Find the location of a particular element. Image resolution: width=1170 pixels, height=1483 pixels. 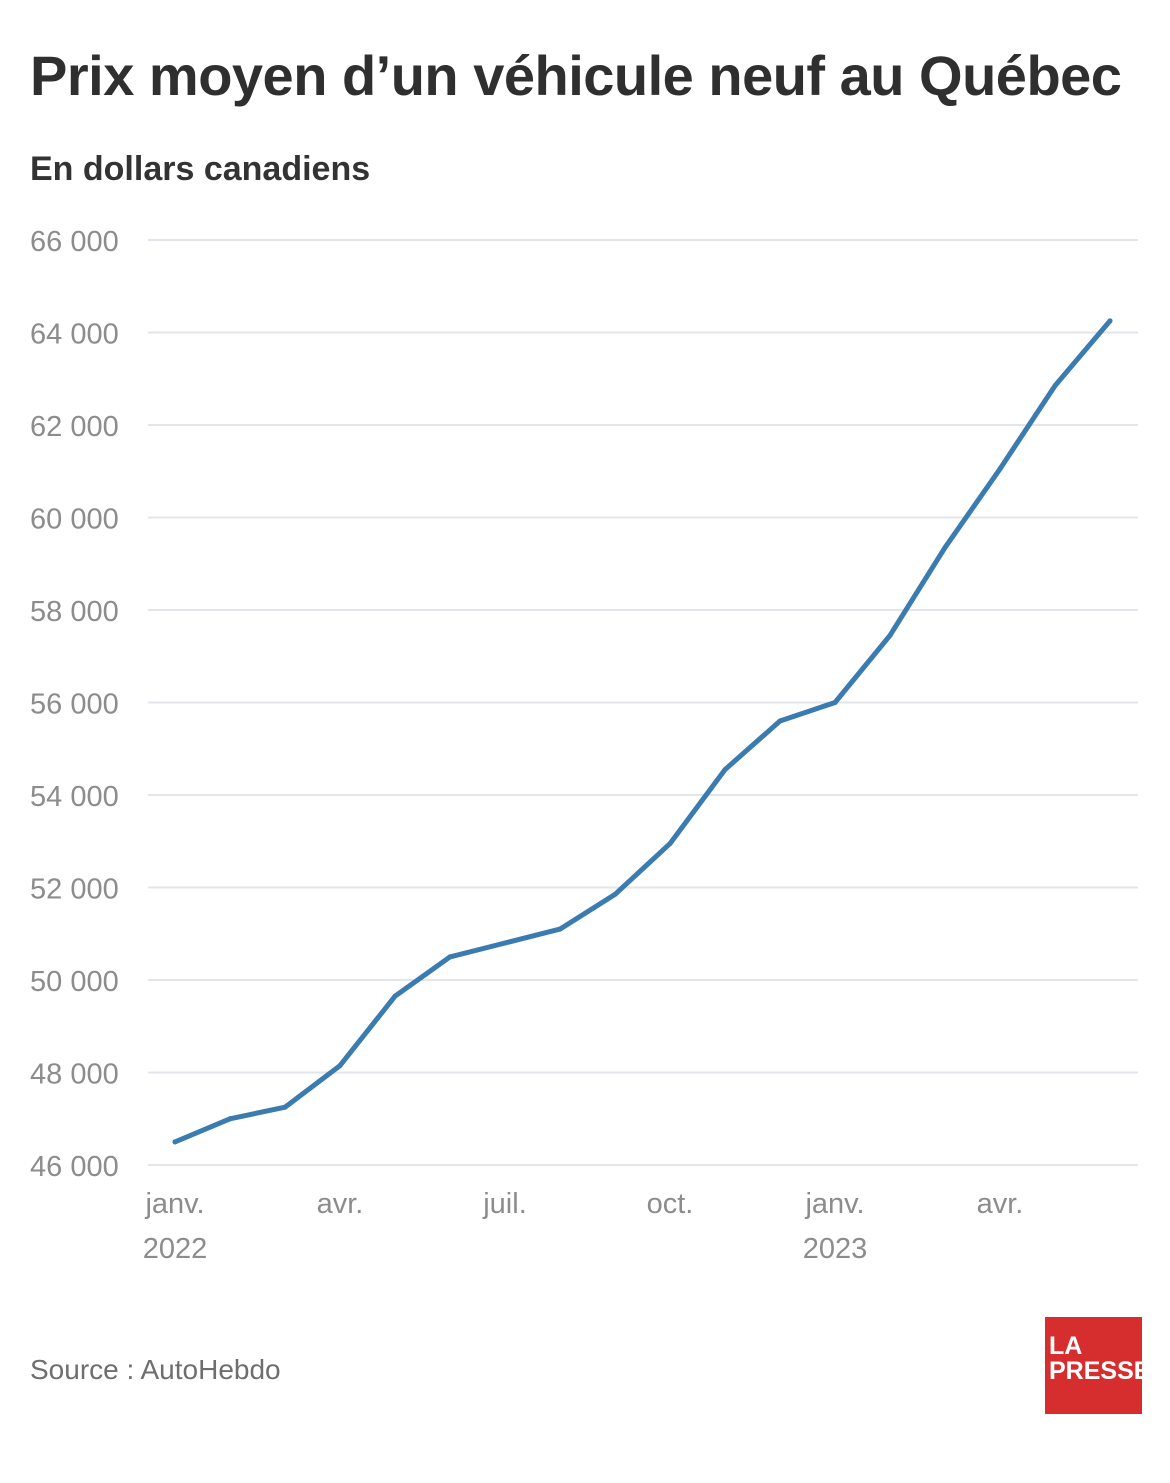

y-tick-label: 52 000 is located at coordinates (74, 890).